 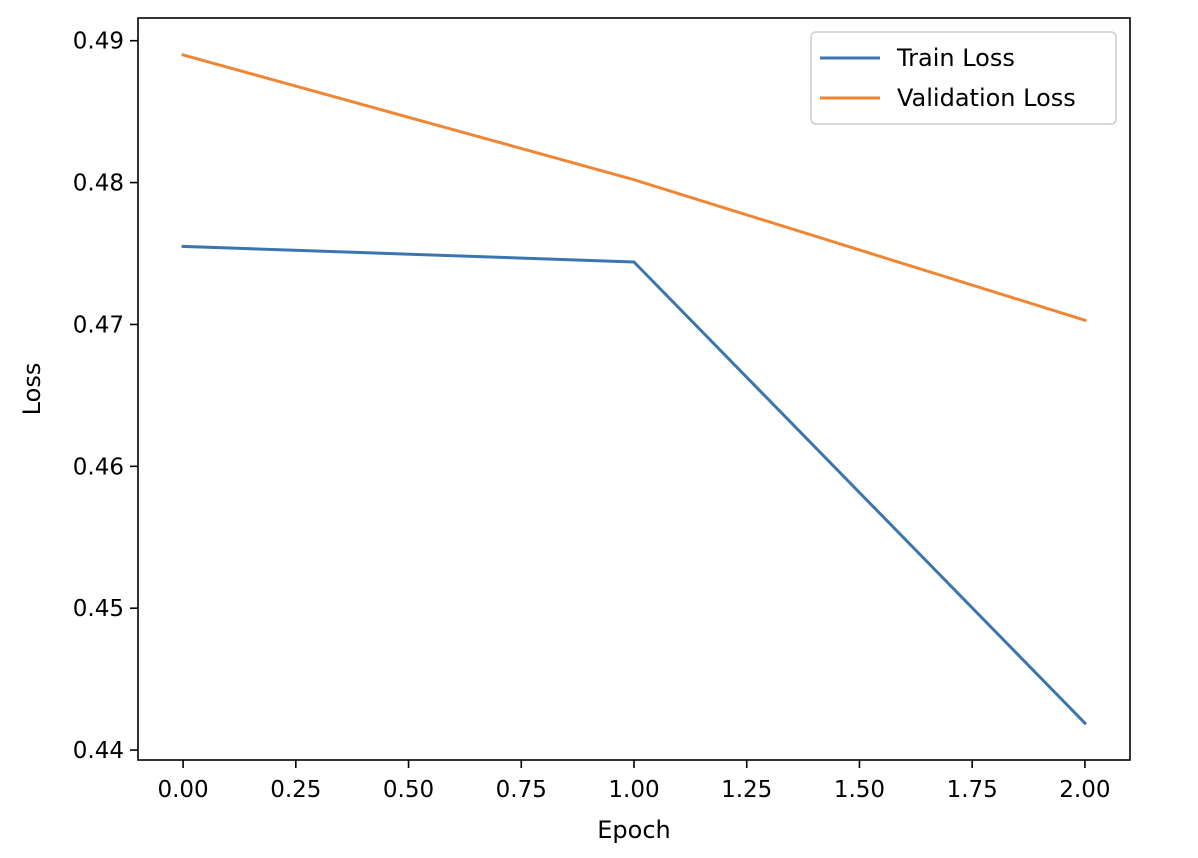 What do you see at coordinates (1084, 790) in the screenshot?
I see `x-tick-label: 2.00` at bounding box center [1084, 790].